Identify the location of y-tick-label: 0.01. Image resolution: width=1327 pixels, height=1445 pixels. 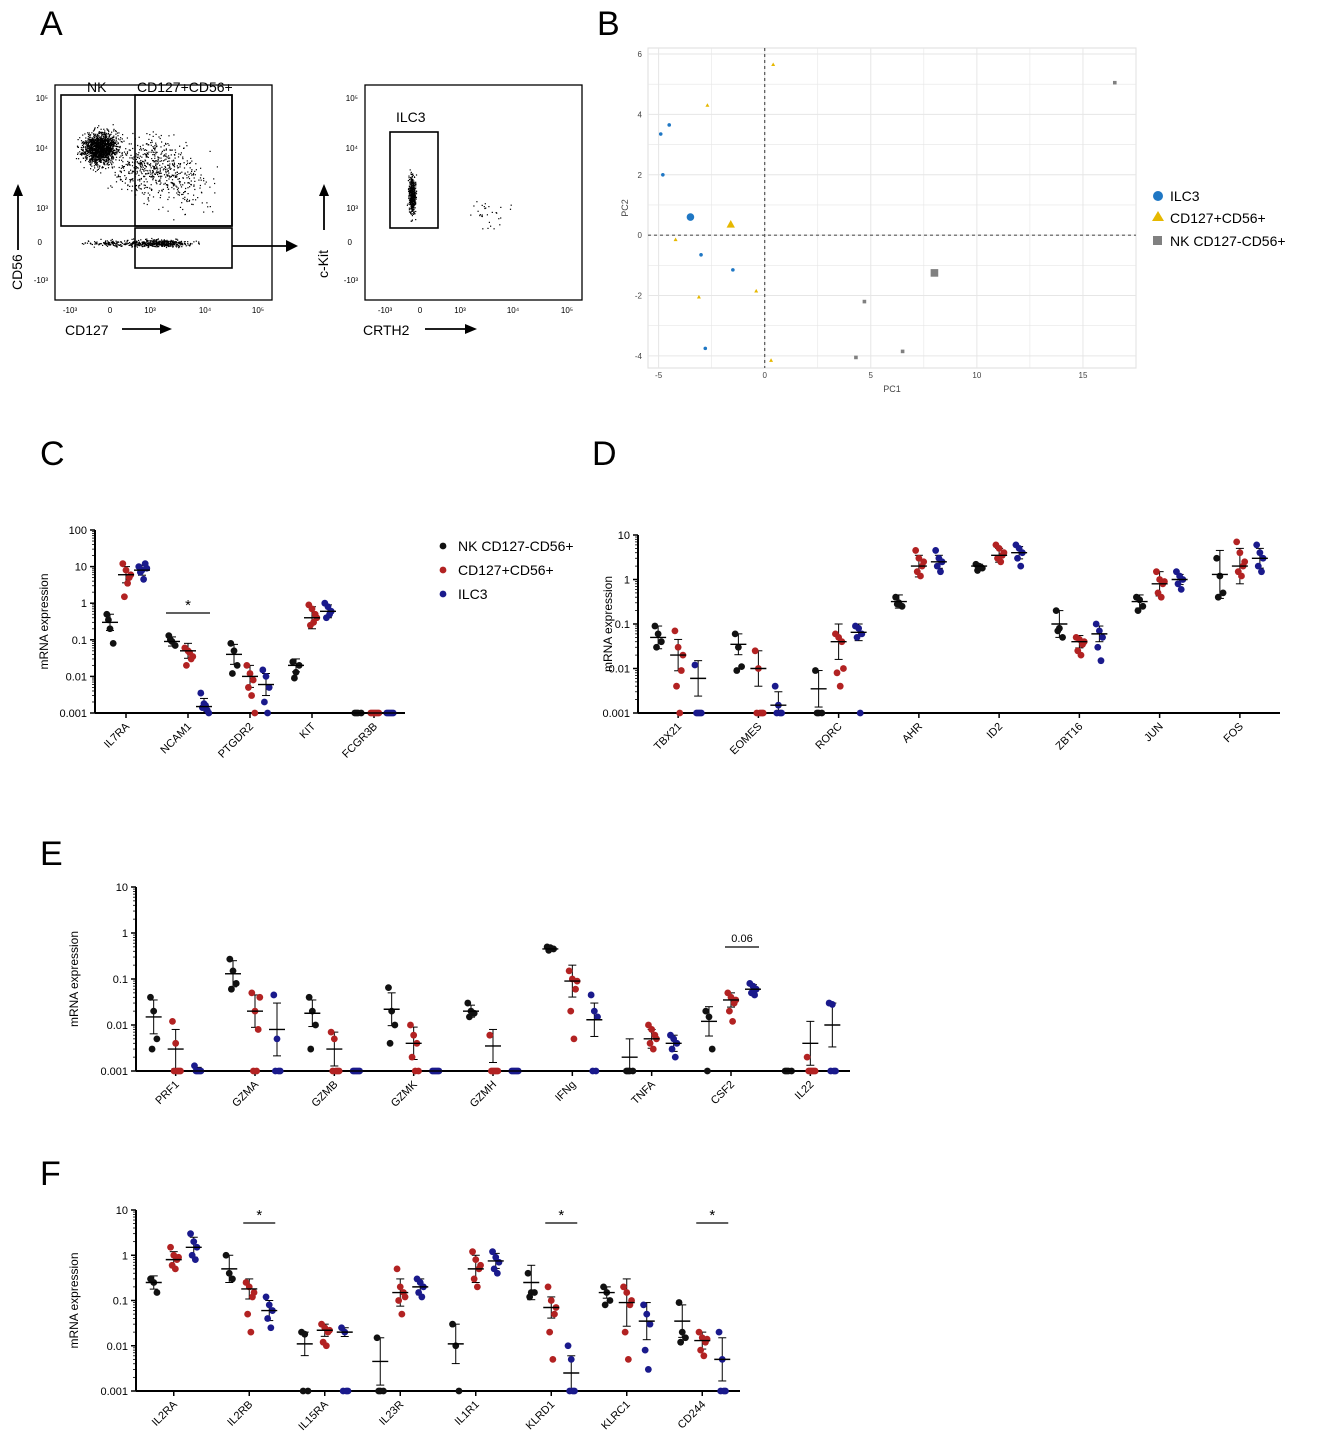
(117, 1347).